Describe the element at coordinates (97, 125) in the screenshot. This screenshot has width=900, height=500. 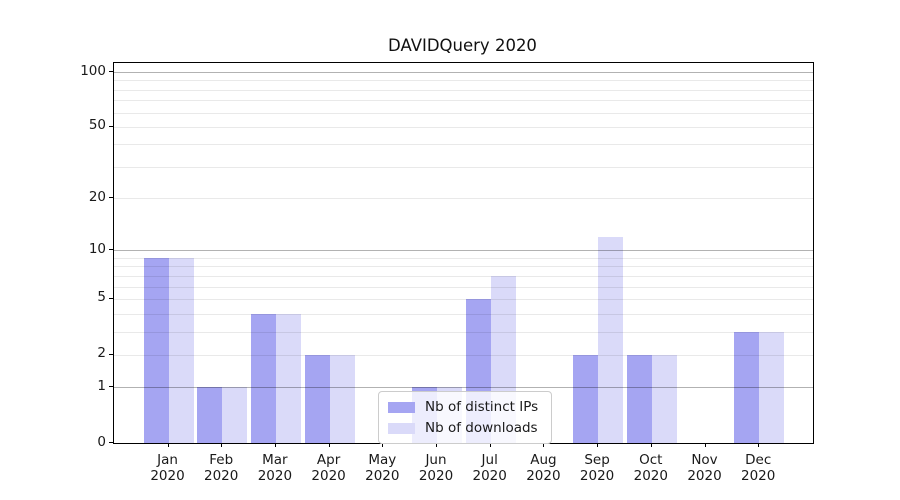
I see `y-tick-label: 50` at that location.